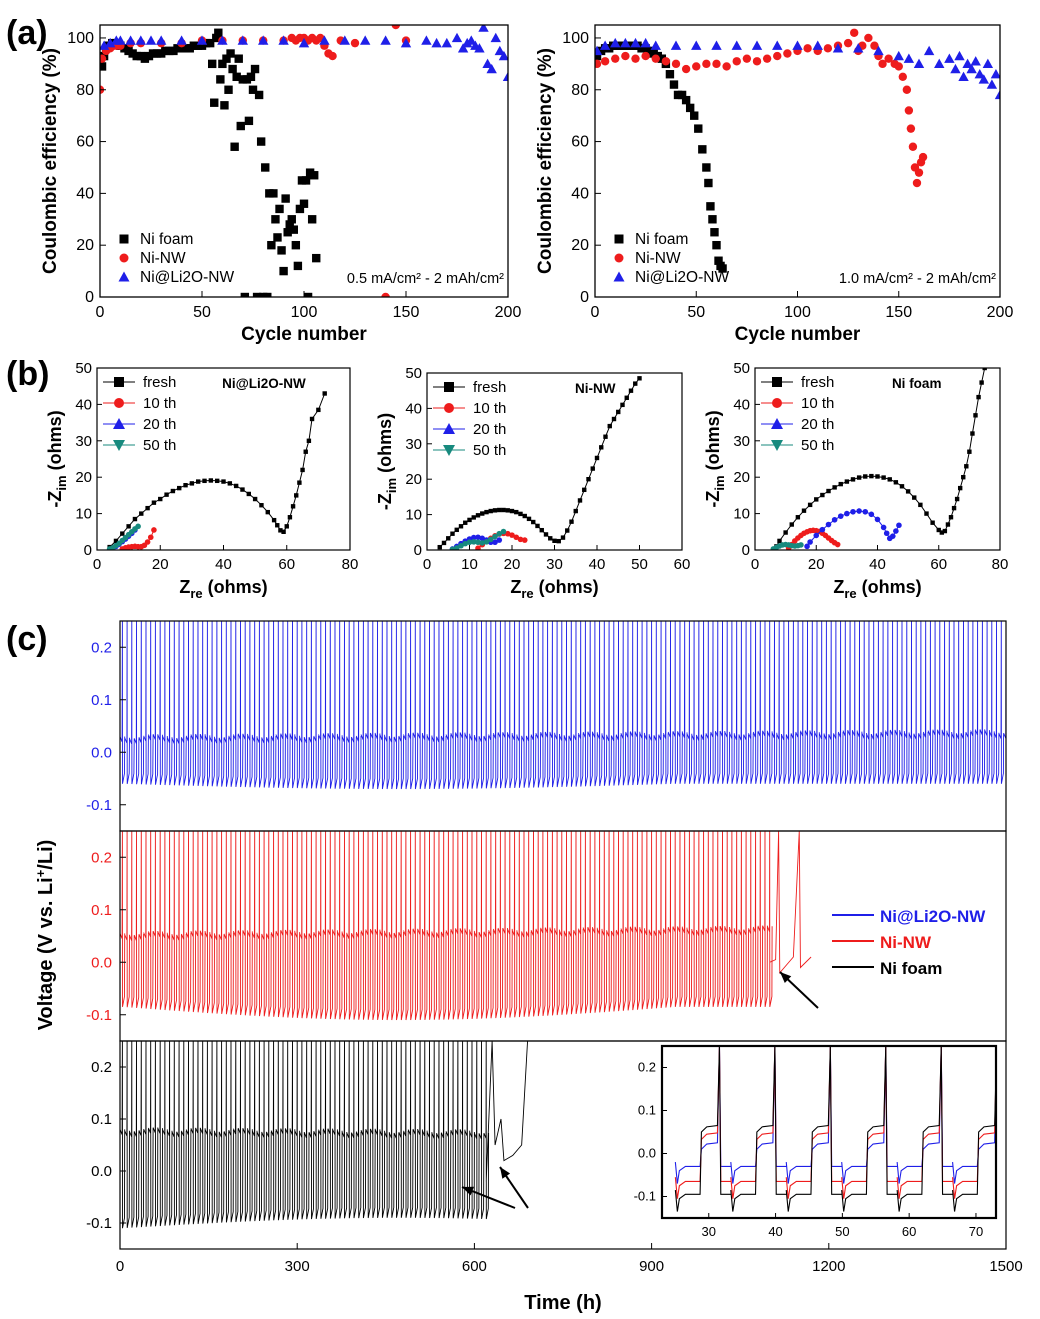 The width and height of the screenshot is (1040, 1319). I want to click on y-tick-label: 40, so click(741, 404).